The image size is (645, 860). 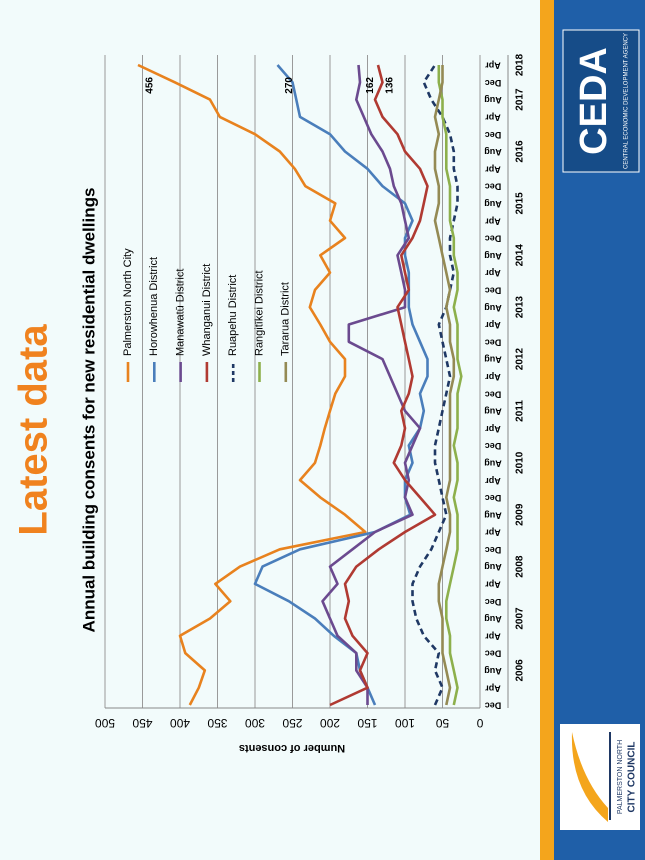 What do you see at coordinates (520, 151) in the screenshot?
I see `x-year-label: 2016` at bounding box center [520, 151].